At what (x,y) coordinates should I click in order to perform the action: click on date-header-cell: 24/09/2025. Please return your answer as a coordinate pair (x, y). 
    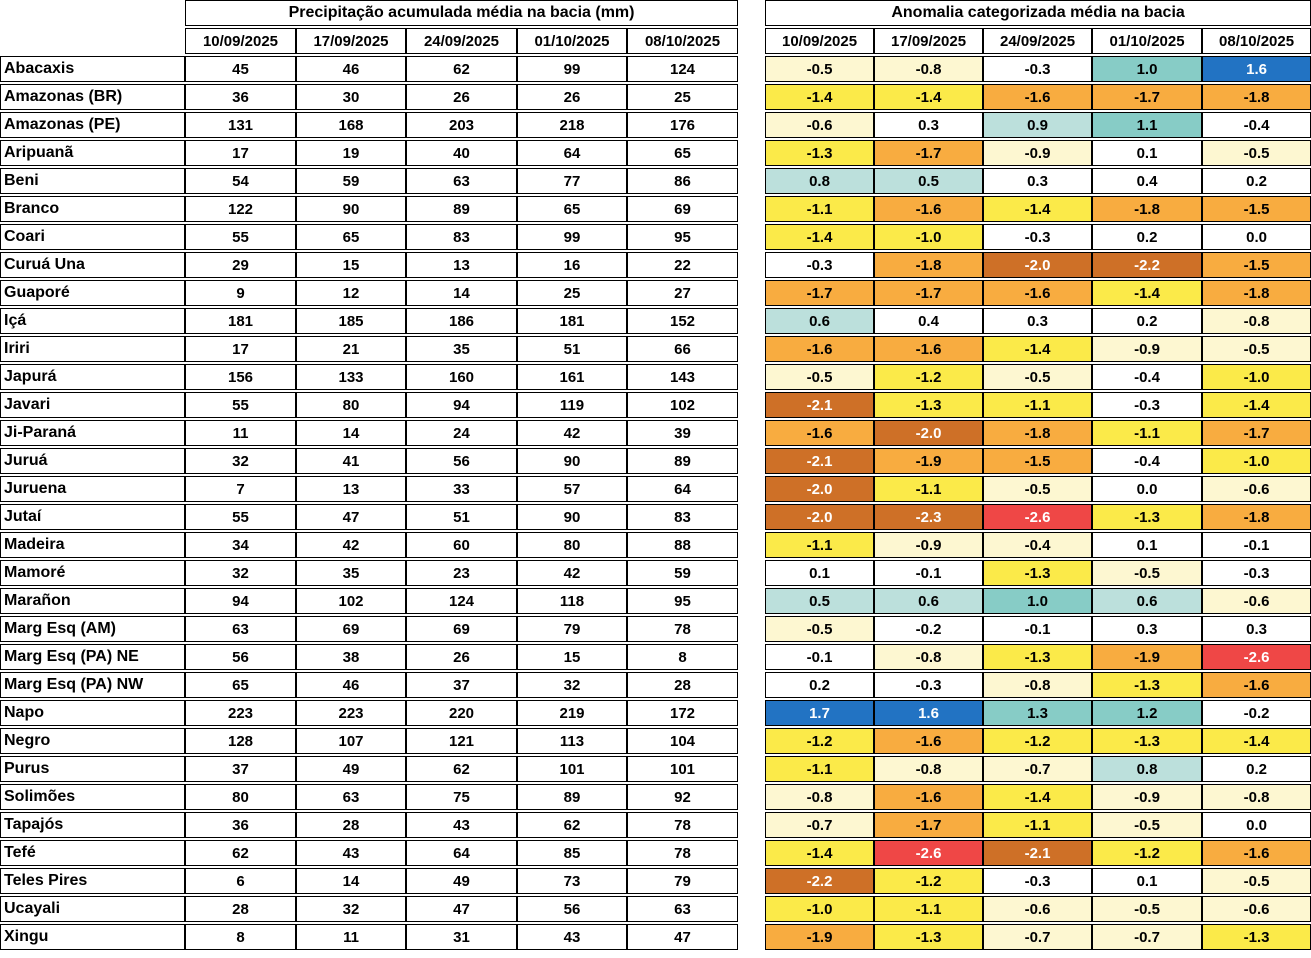
    Looking at the image, I should click on (1038, 41).